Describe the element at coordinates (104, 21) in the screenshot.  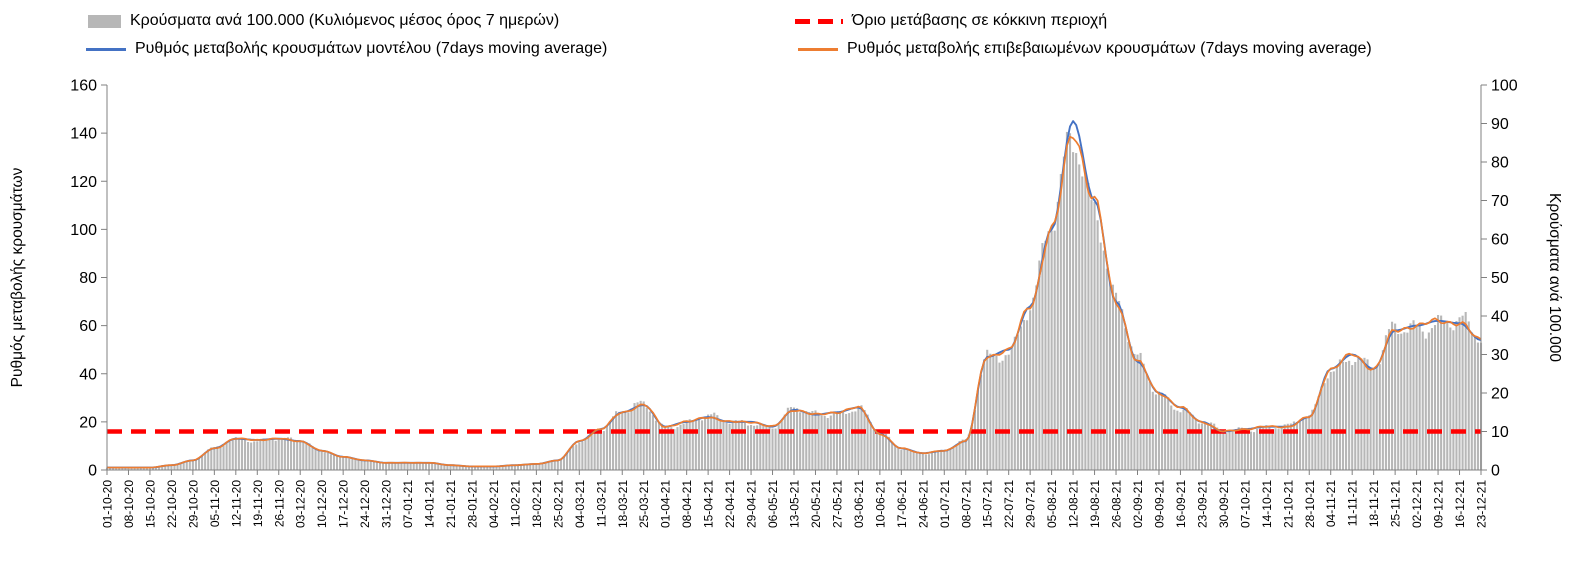
I see `bar-swatch-icon` at that location.